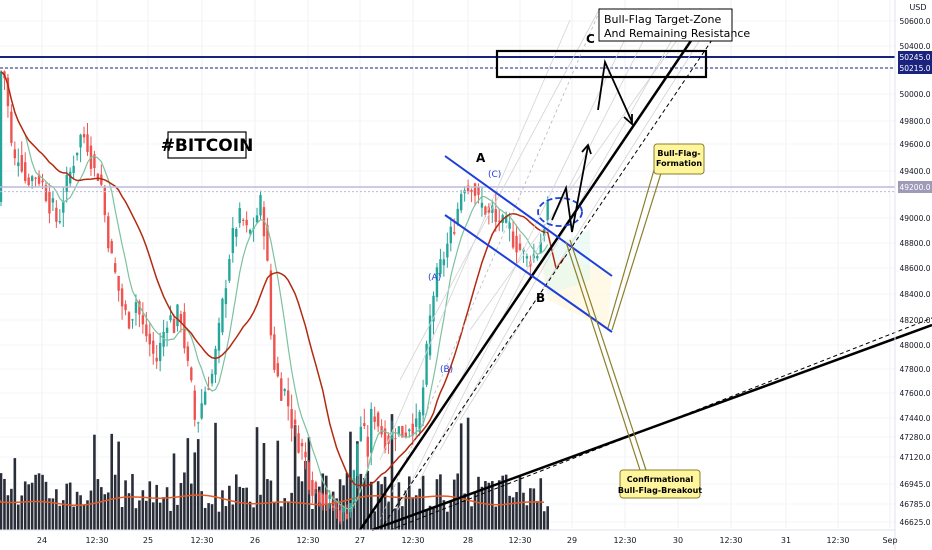 This screenshot has height=550, width=932. I want to click on price-tag-label: 49200.0, so click(914, 187).